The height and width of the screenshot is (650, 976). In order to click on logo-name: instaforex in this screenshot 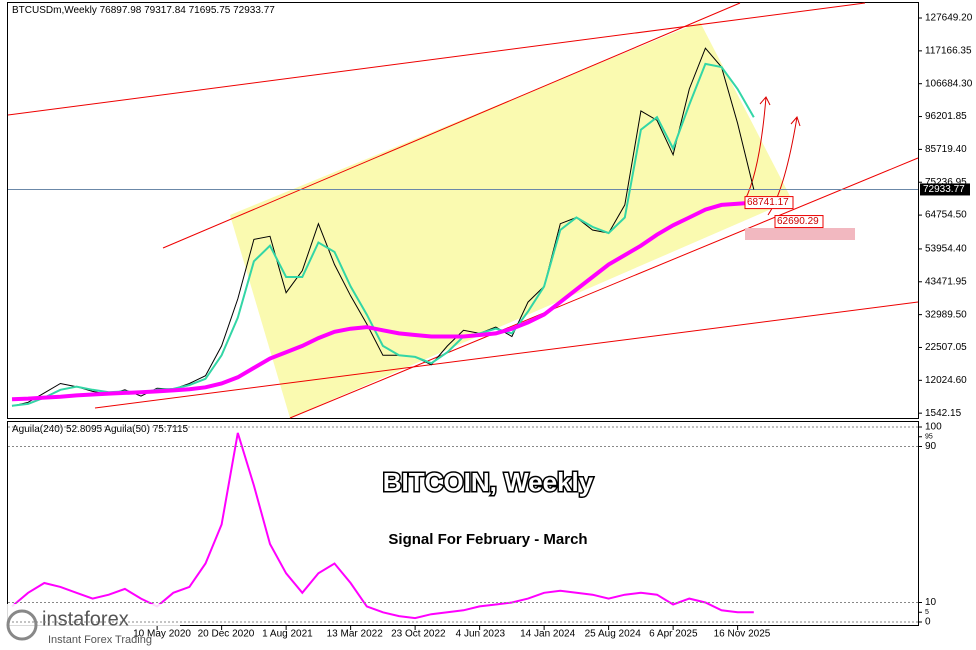, I will do `click(85, 619)`.